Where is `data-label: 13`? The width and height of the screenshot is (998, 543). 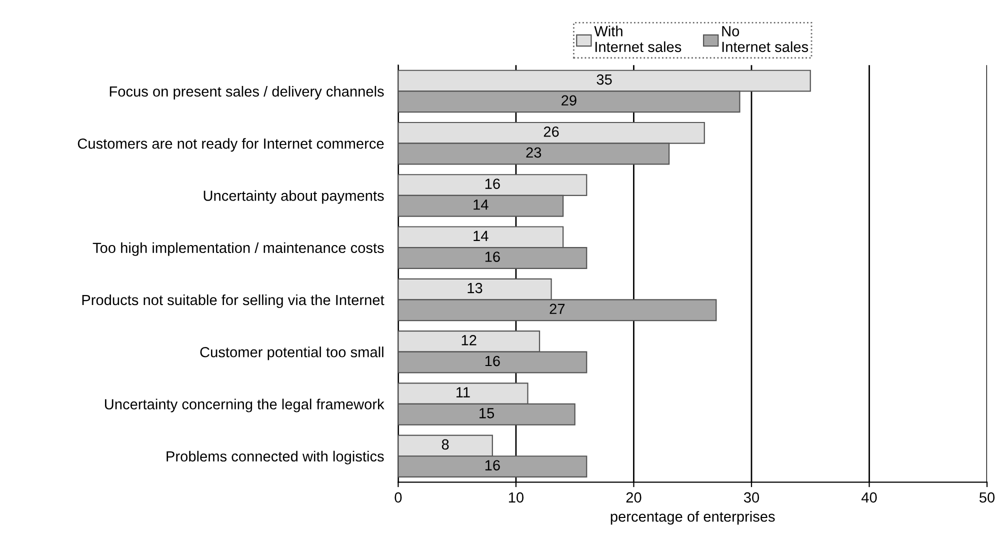 data-label: 13 is located at coordinates (475, 288).